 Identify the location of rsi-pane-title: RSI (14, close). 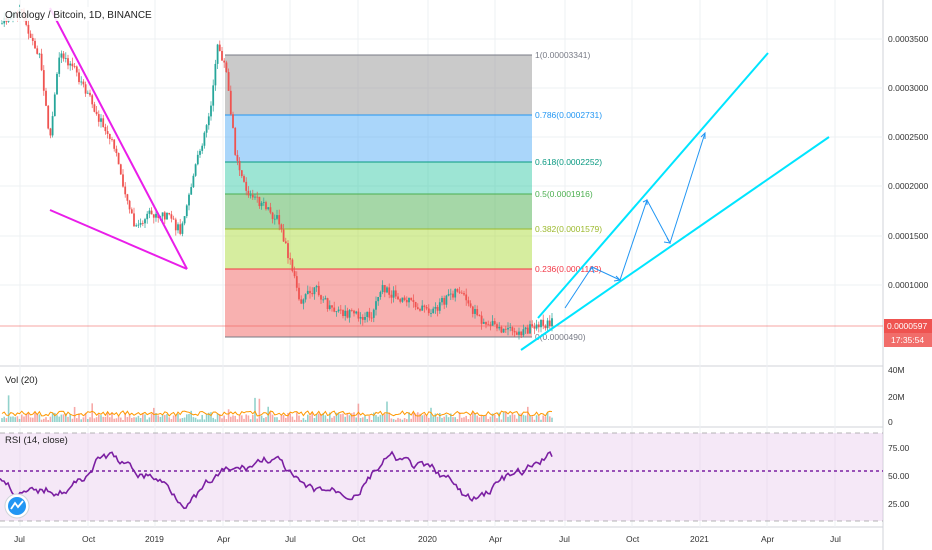
(36, 440).